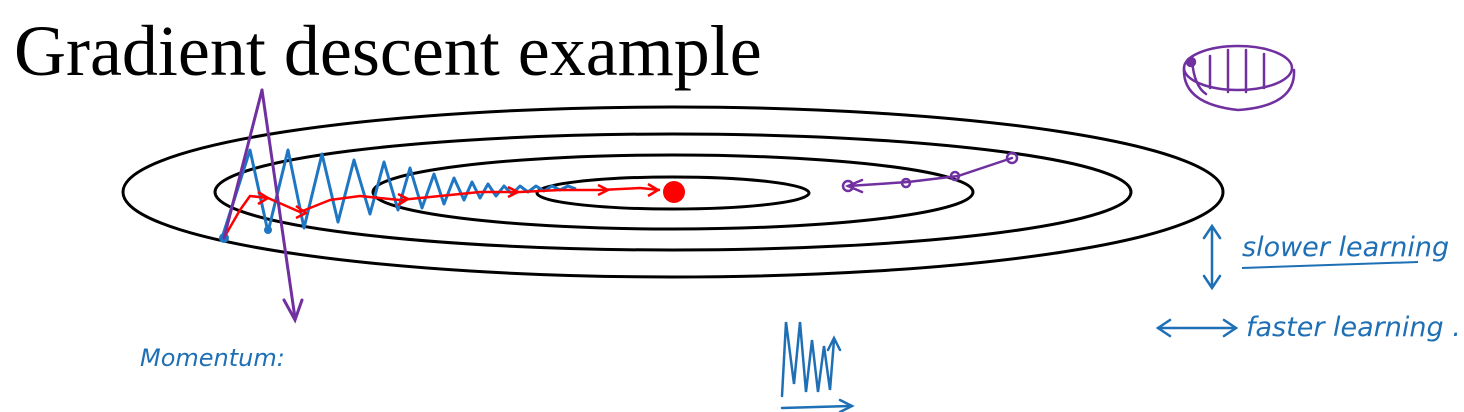 This screenshot has width=1464, height=412. Describe the element at coordinates (268, 230) in the screenshot. I see `oscillation-bounce-point` at that location.